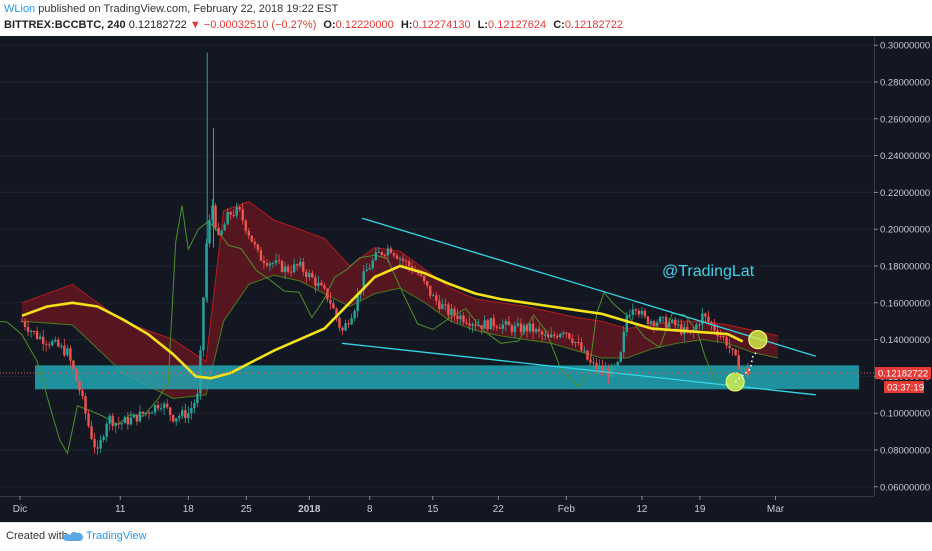 This screenshot has height=551, width=932. I want to click on tradingview-brand-link: TradingView, so click(116, 536).